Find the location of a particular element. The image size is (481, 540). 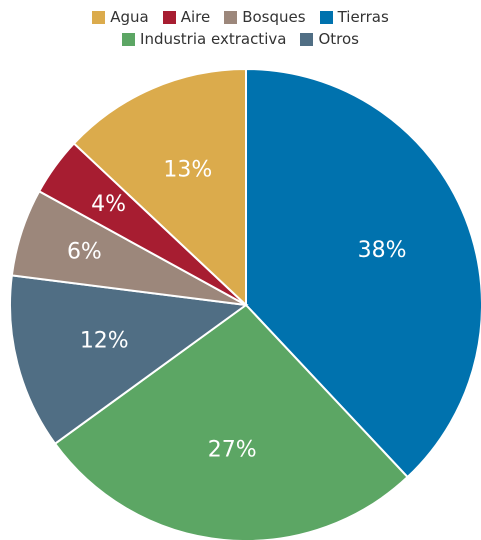

legend-item: Aire is located at coordinates (186, 17).